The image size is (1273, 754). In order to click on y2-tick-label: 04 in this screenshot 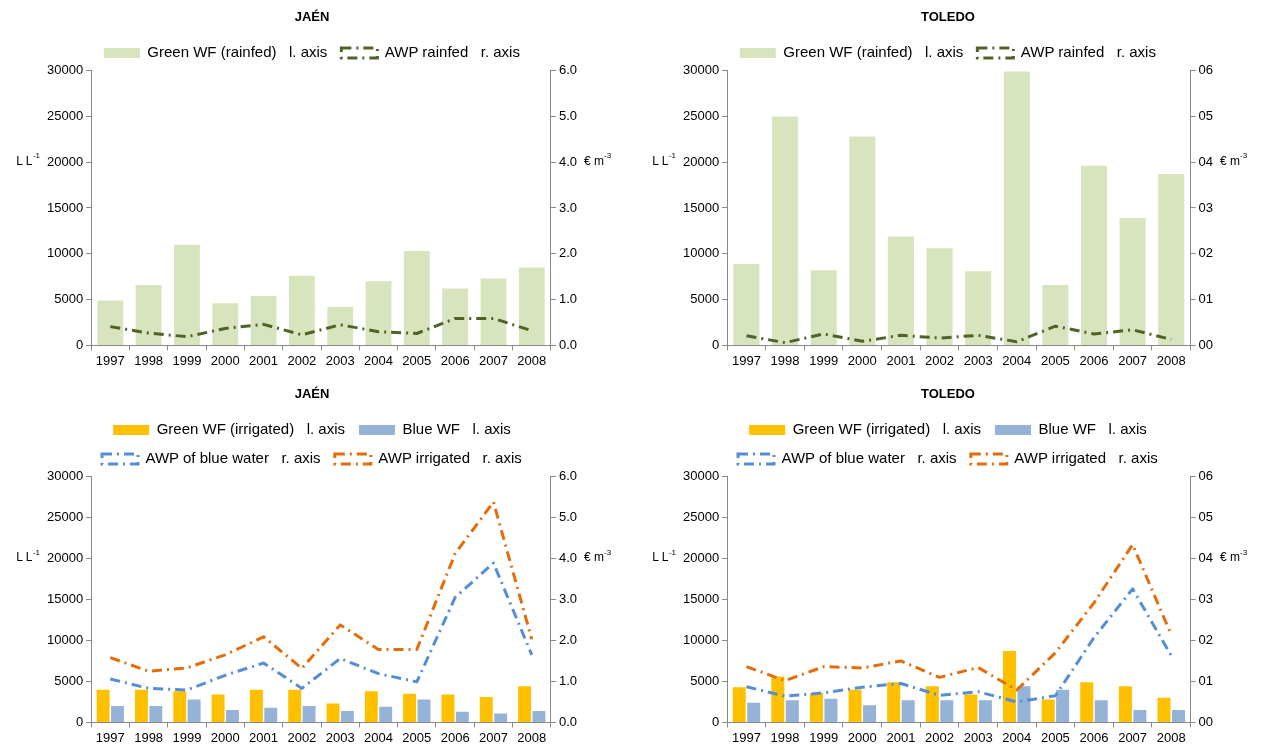, I will do `click(1206, 558)`.